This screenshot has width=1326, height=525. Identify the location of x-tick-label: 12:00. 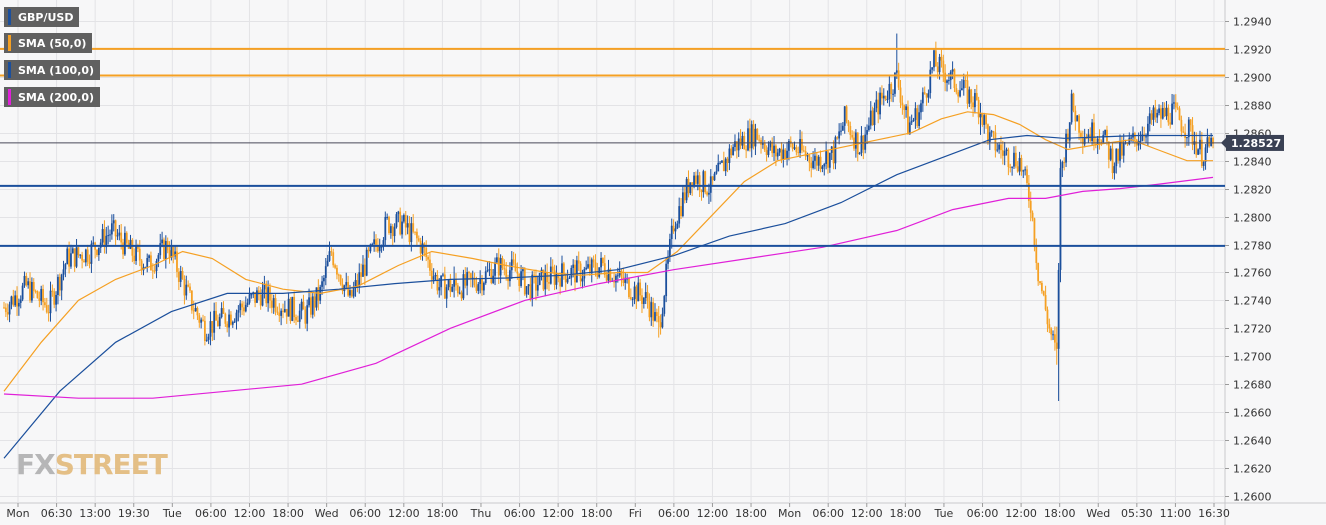
(1021, 513).